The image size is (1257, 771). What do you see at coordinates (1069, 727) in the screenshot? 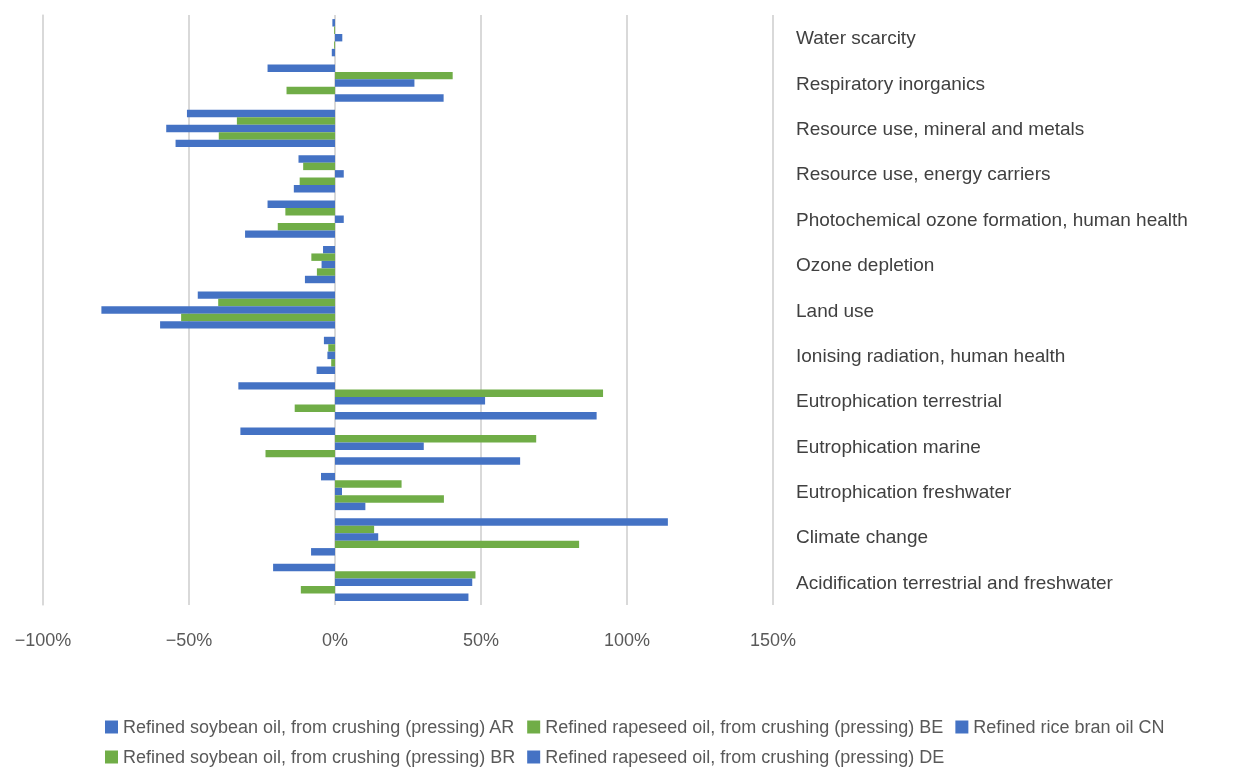
I see `legend-label: Refined rice bran oil CN` at bounding box center [1069, 727].